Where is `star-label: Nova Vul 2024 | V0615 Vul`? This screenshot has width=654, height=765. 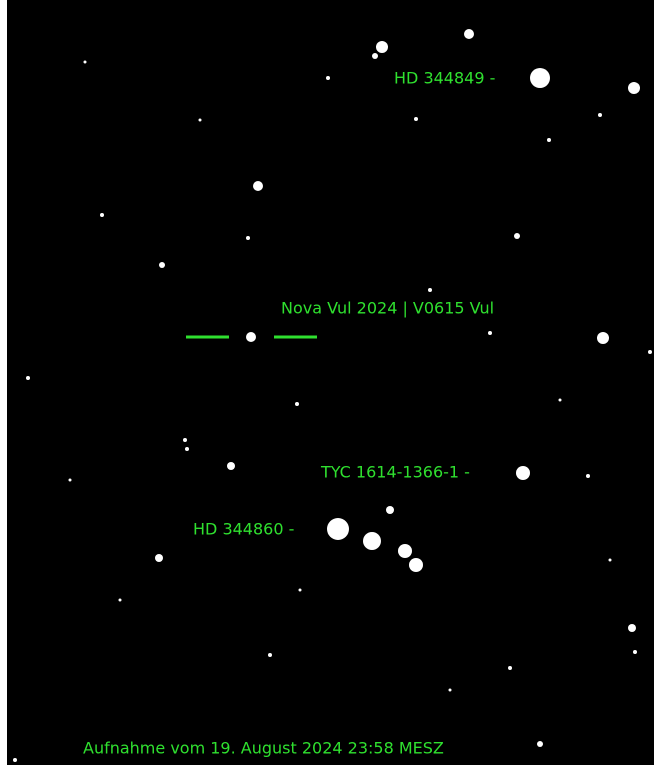 star-label: Nova Vul 2024 | V0615 Vul is located at coordinates (387, 308).